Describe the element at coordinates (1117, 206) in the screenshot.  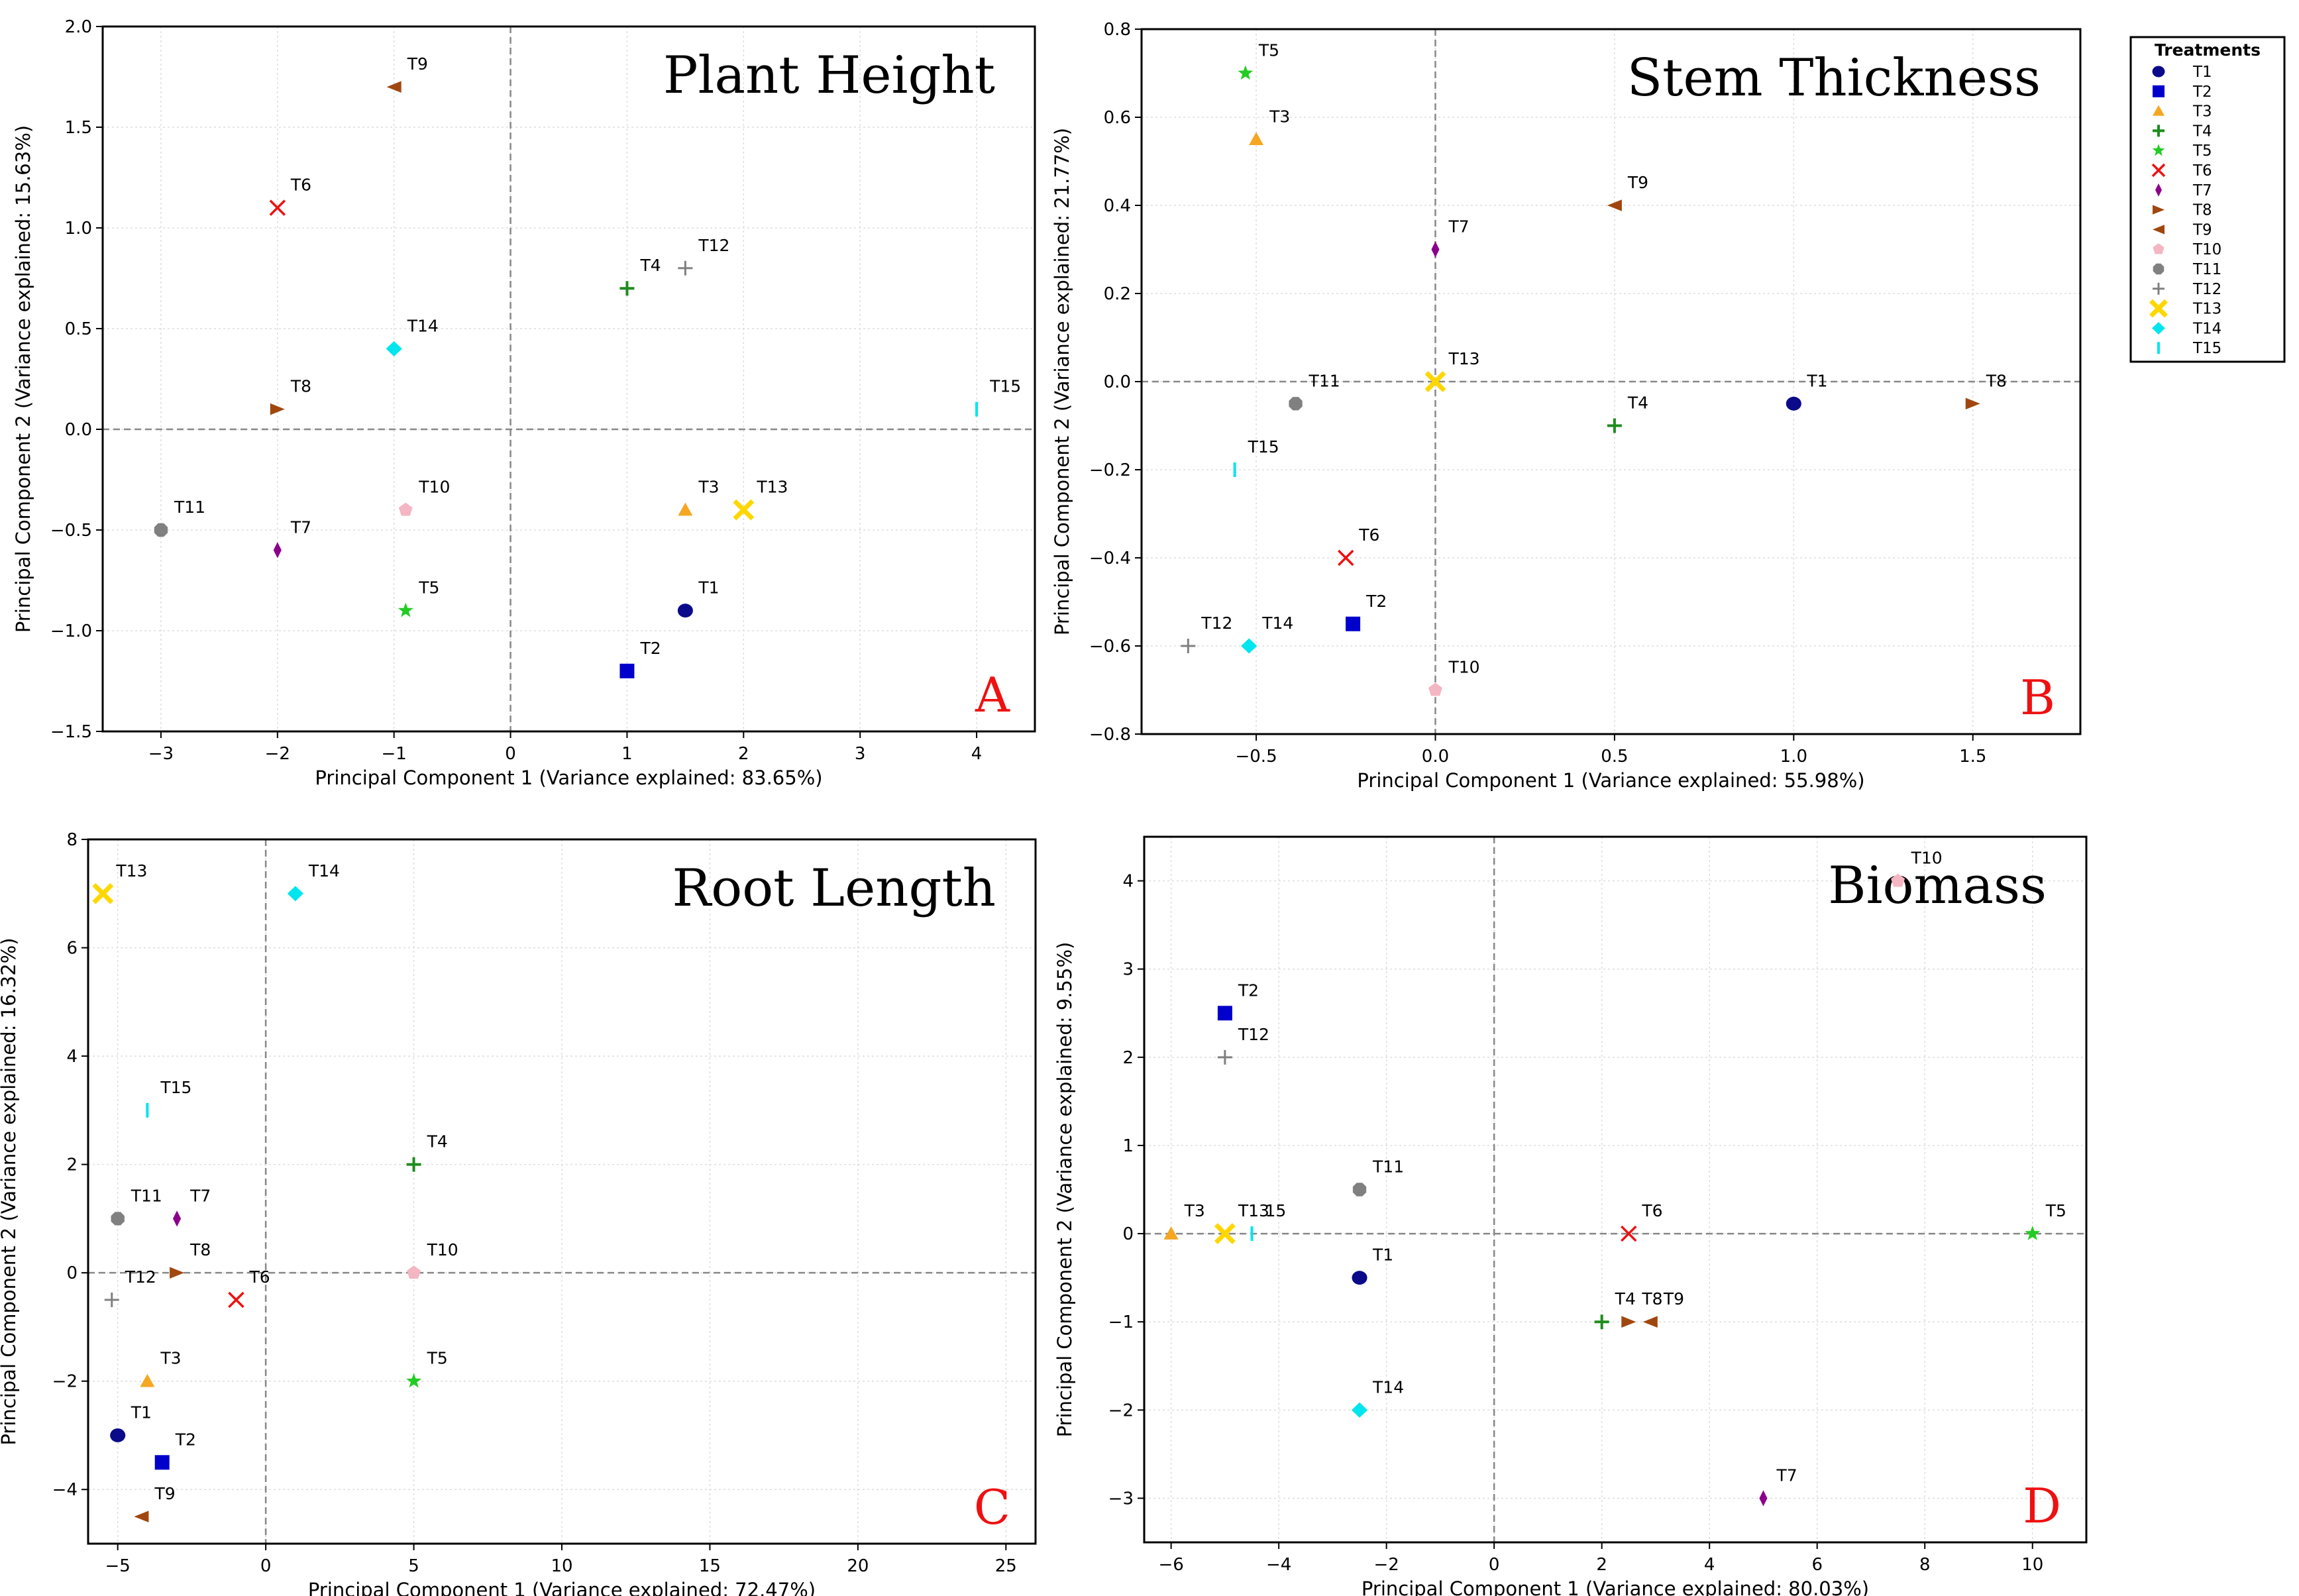
I see `y-tick-label: 0.4` at that location.